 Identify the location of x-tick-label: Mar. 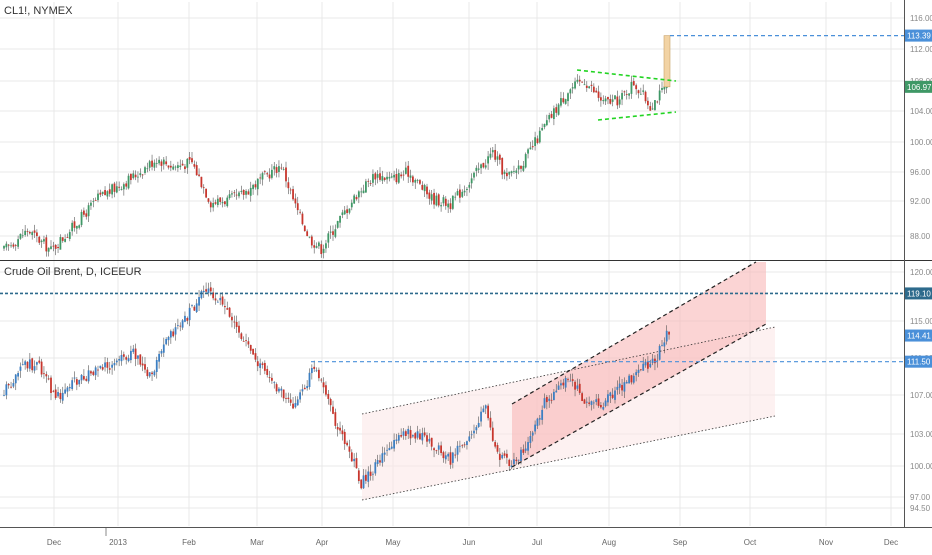
(257, 542).